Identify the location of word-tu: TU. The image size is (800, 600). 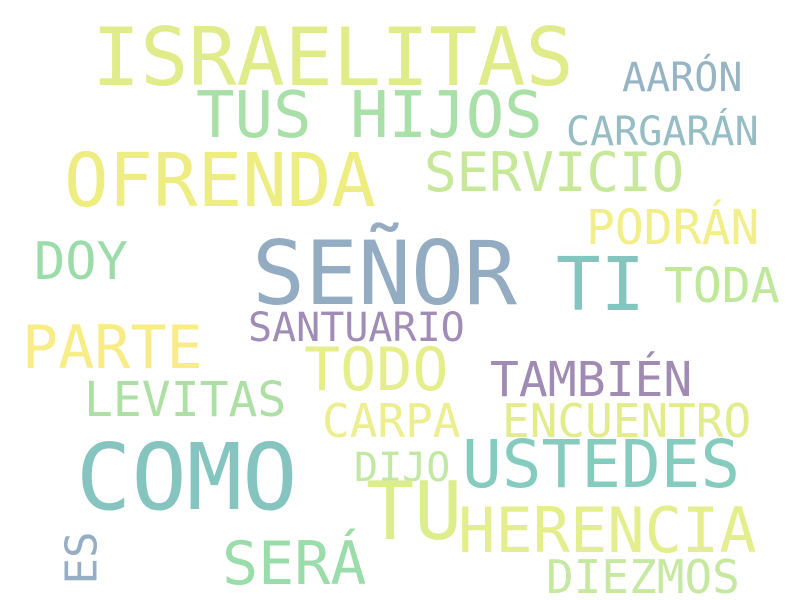
(414, 511).